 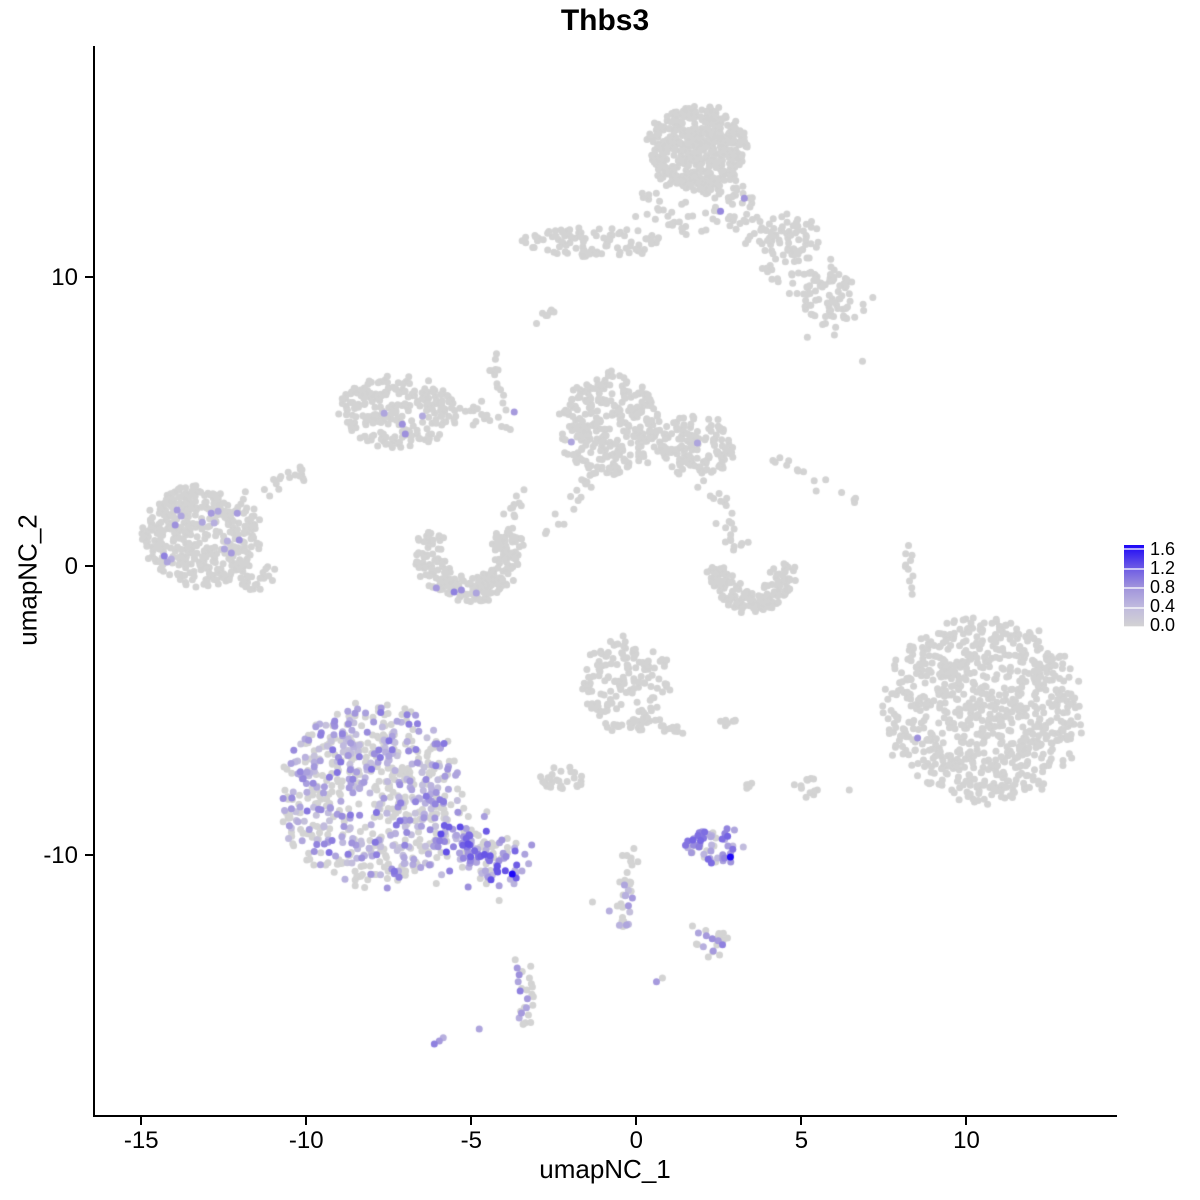 What do you see at coordinates (471, 1140) in the screenshot?
I see `x-tick-label: -5` at bounding box center [471, 1140].